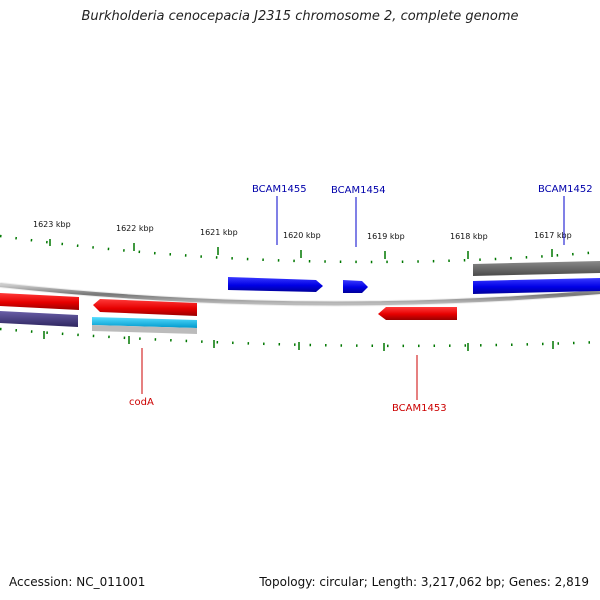 The height and width of the screenshot is (600, 600). Describe the element at coordinates (279, 189) in the screenshot. I see `gene-label-BCAM1455: BCAM1455` at that location.